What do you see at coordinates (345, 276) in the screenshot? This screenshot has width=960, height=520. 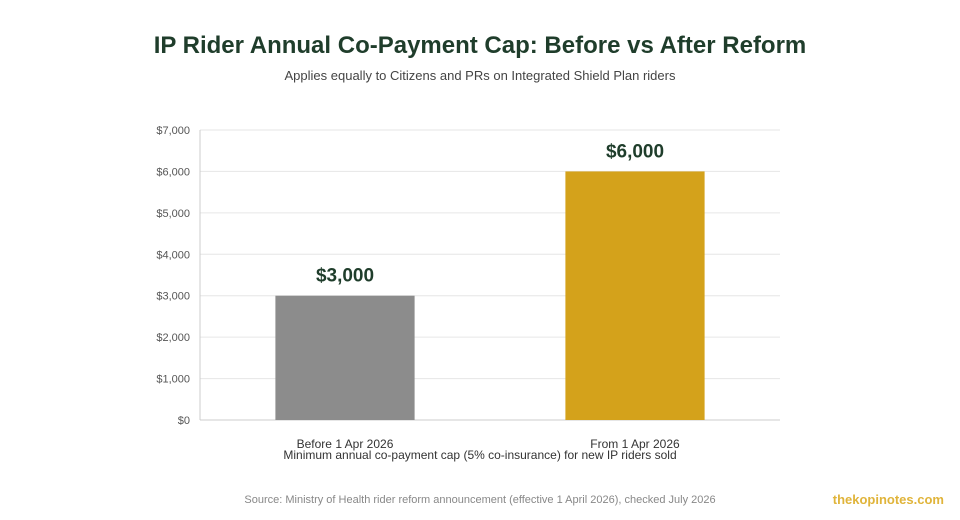 I see `data-label: $3,000` at bounding box center [345, 276].